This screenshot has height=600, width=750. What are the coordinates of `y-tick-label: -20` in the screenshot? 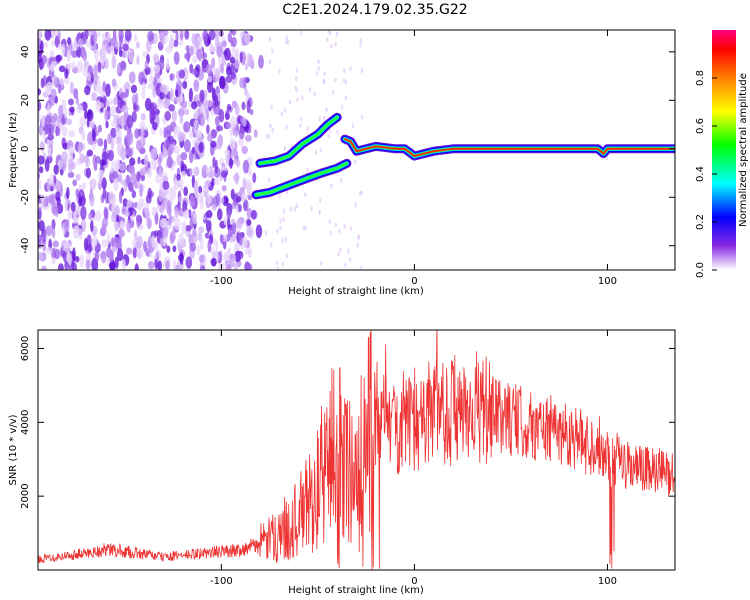 It's located at (25, 197).